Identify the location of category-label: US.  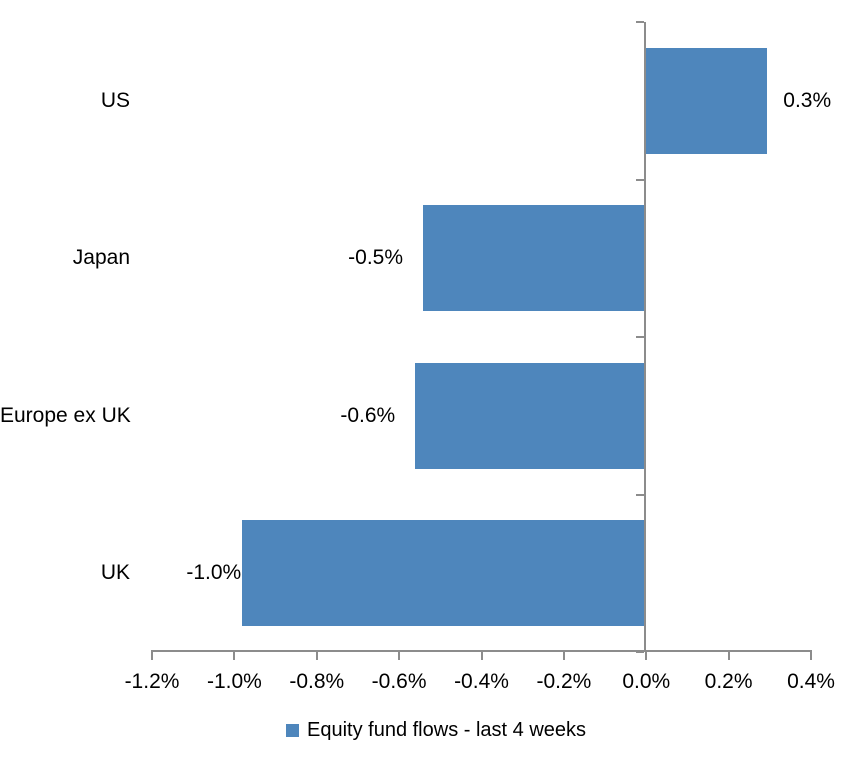
(115, 100).